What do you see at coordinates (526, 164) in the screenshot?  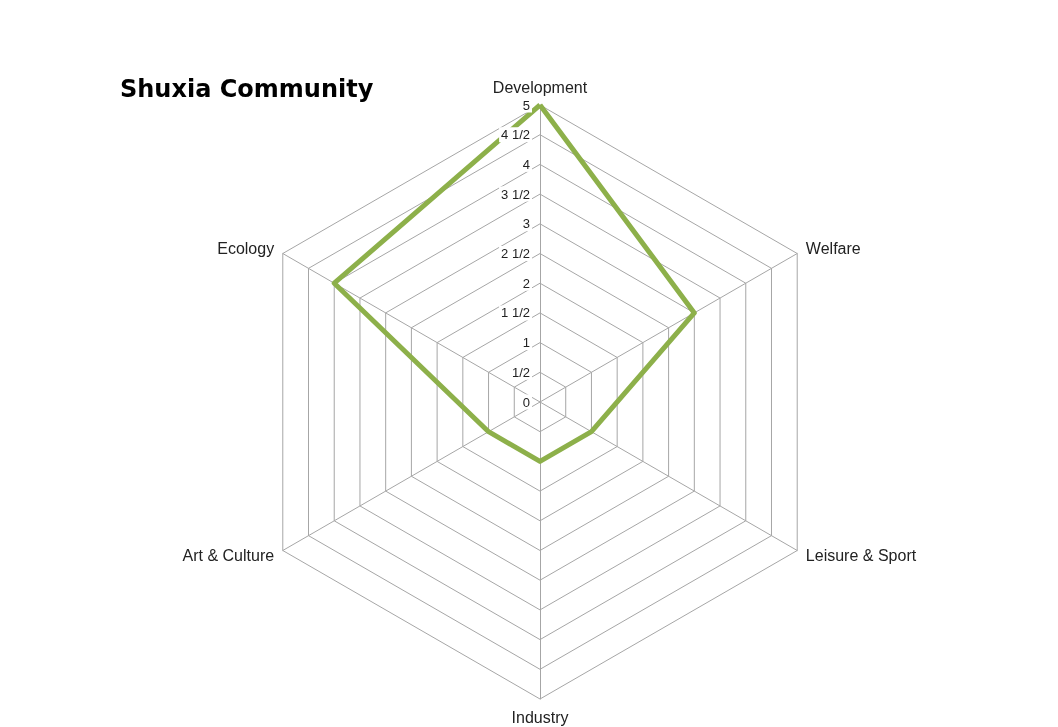 I see `y-tick-label: 4` at bounding box center [526, 164].